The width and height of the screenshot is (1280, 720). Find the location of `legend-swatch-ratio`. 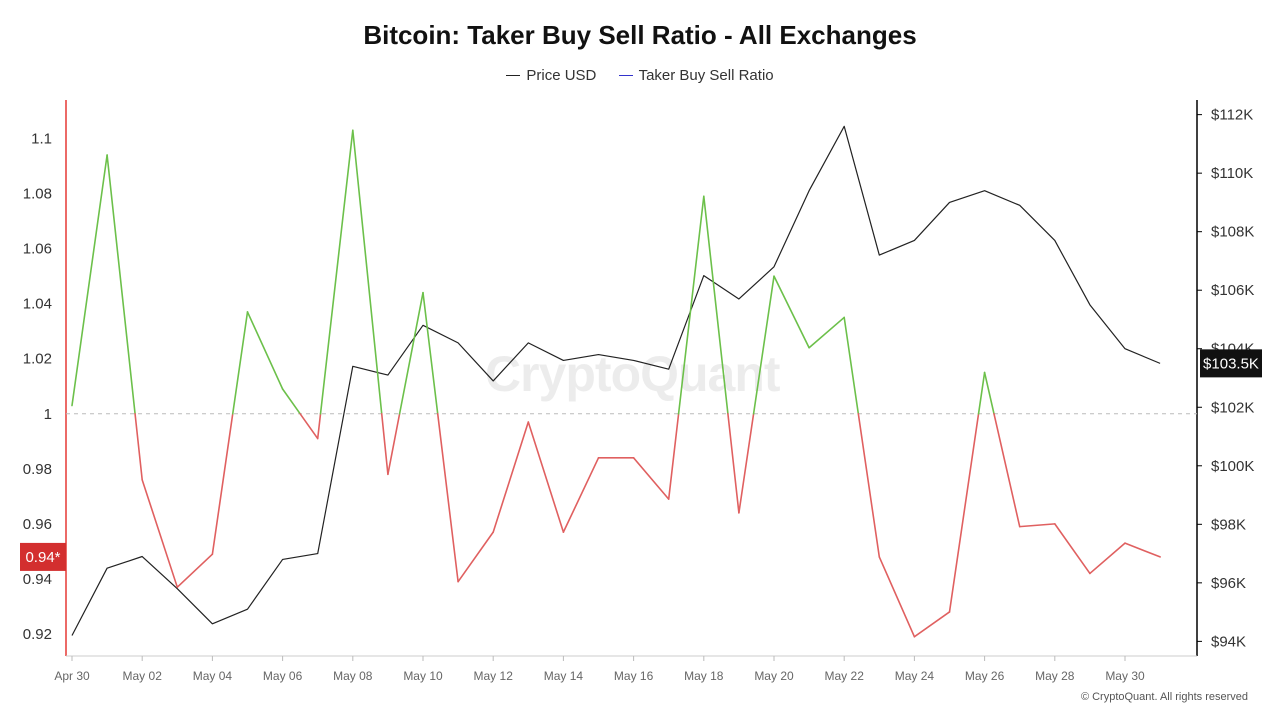

legend-swatch-ratio is located at coordinates (625, 75).